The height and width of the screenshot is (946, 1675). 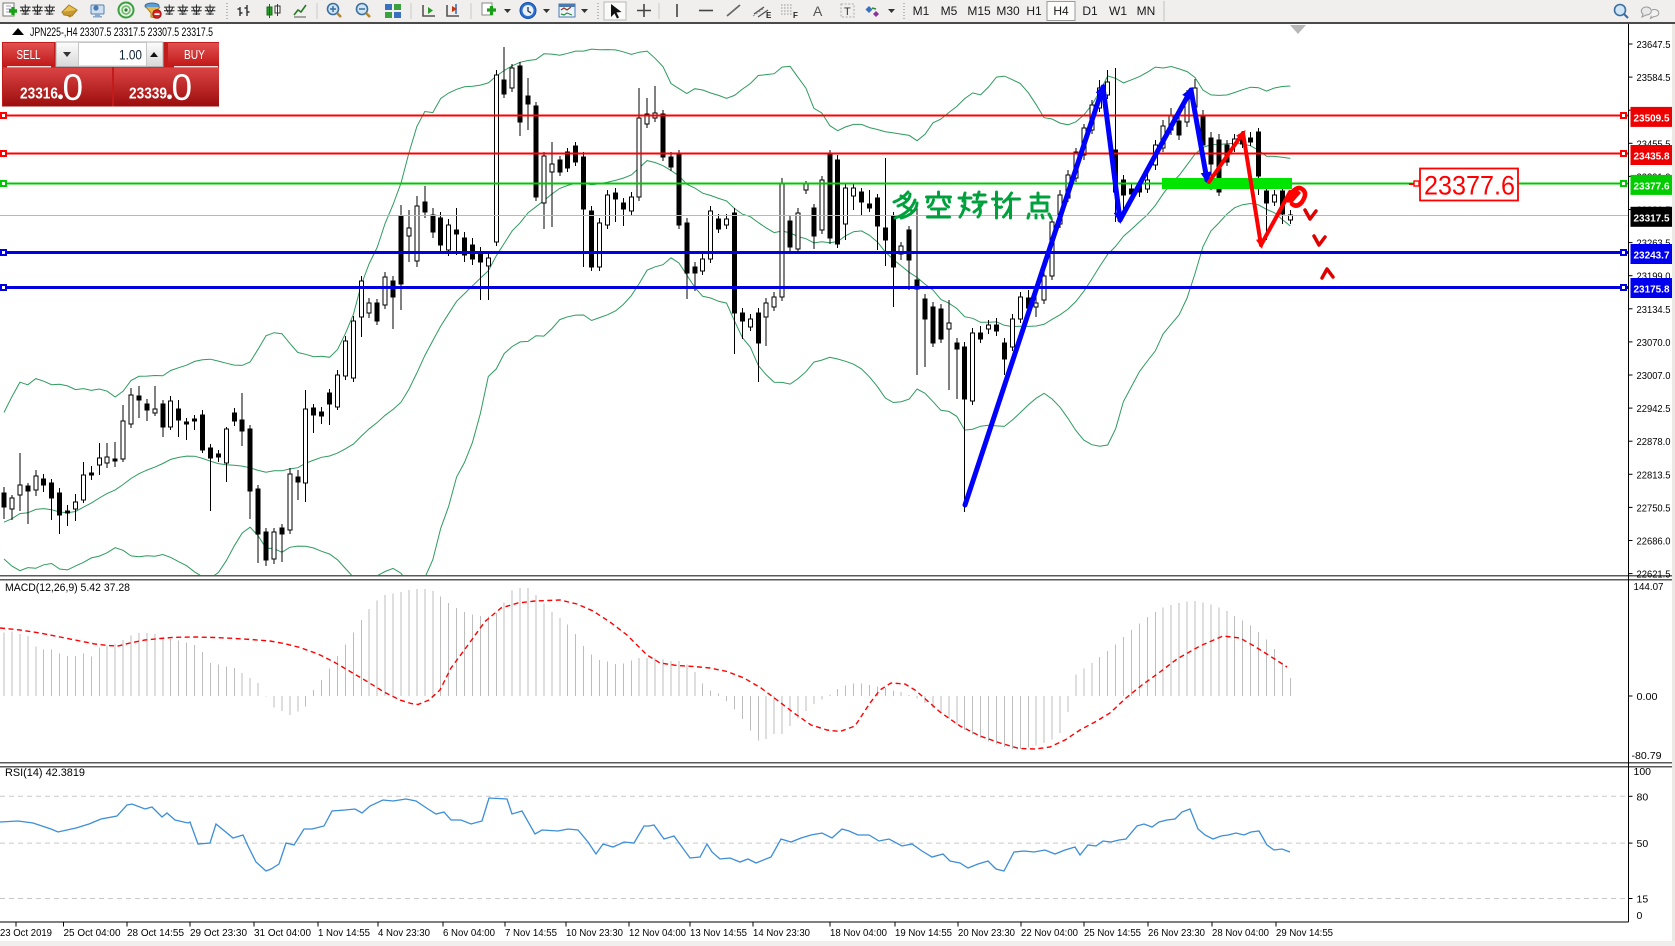 What do you see at coordinates (1090, 11) in the screenshot?
I see `svg-text: D1` at bounding box center [1090, 11].